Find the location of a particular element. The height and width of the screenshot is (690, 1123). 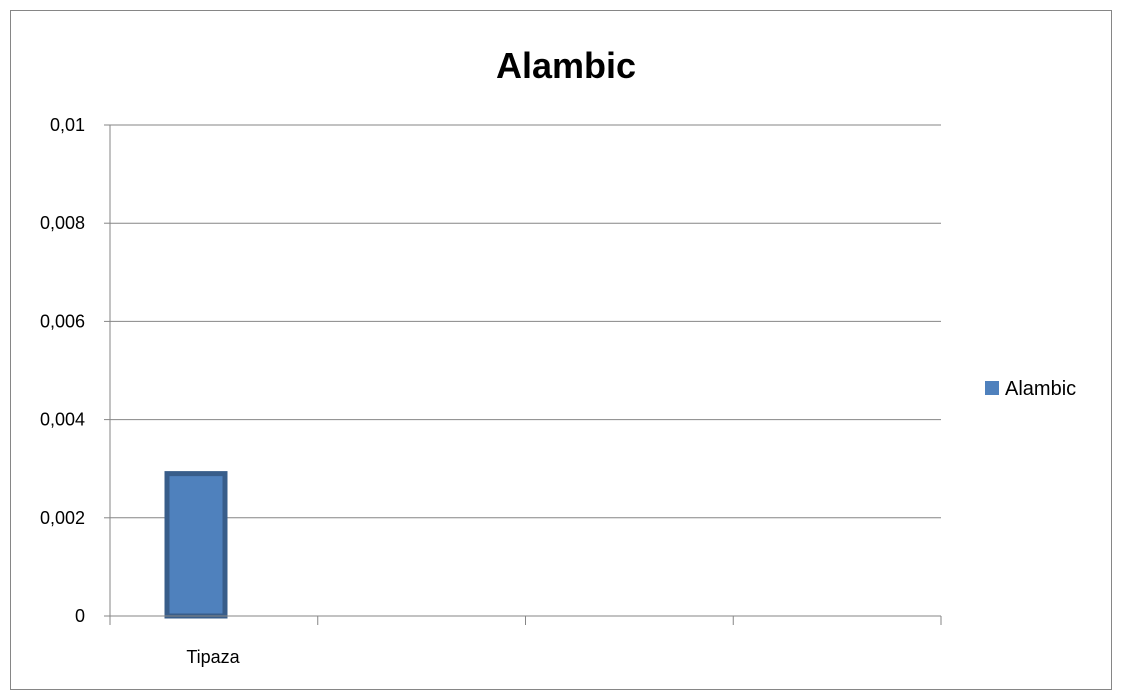

y-tick-label: 0 is located at coordinates (80, 616).